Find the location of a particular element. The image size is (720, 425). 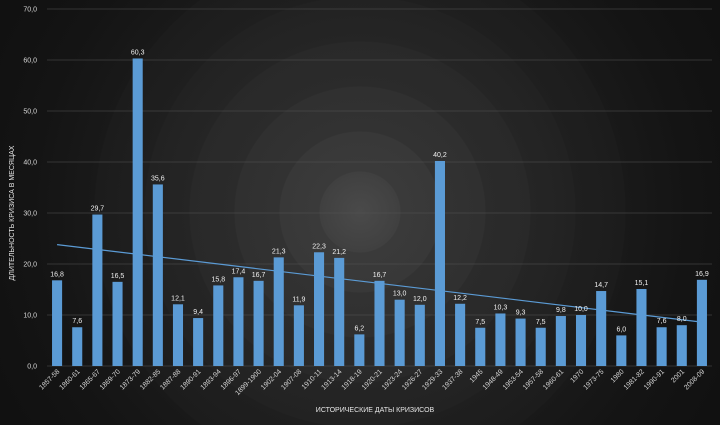

x-tick-label: 1981-82 is located at coordinates (634, 379).